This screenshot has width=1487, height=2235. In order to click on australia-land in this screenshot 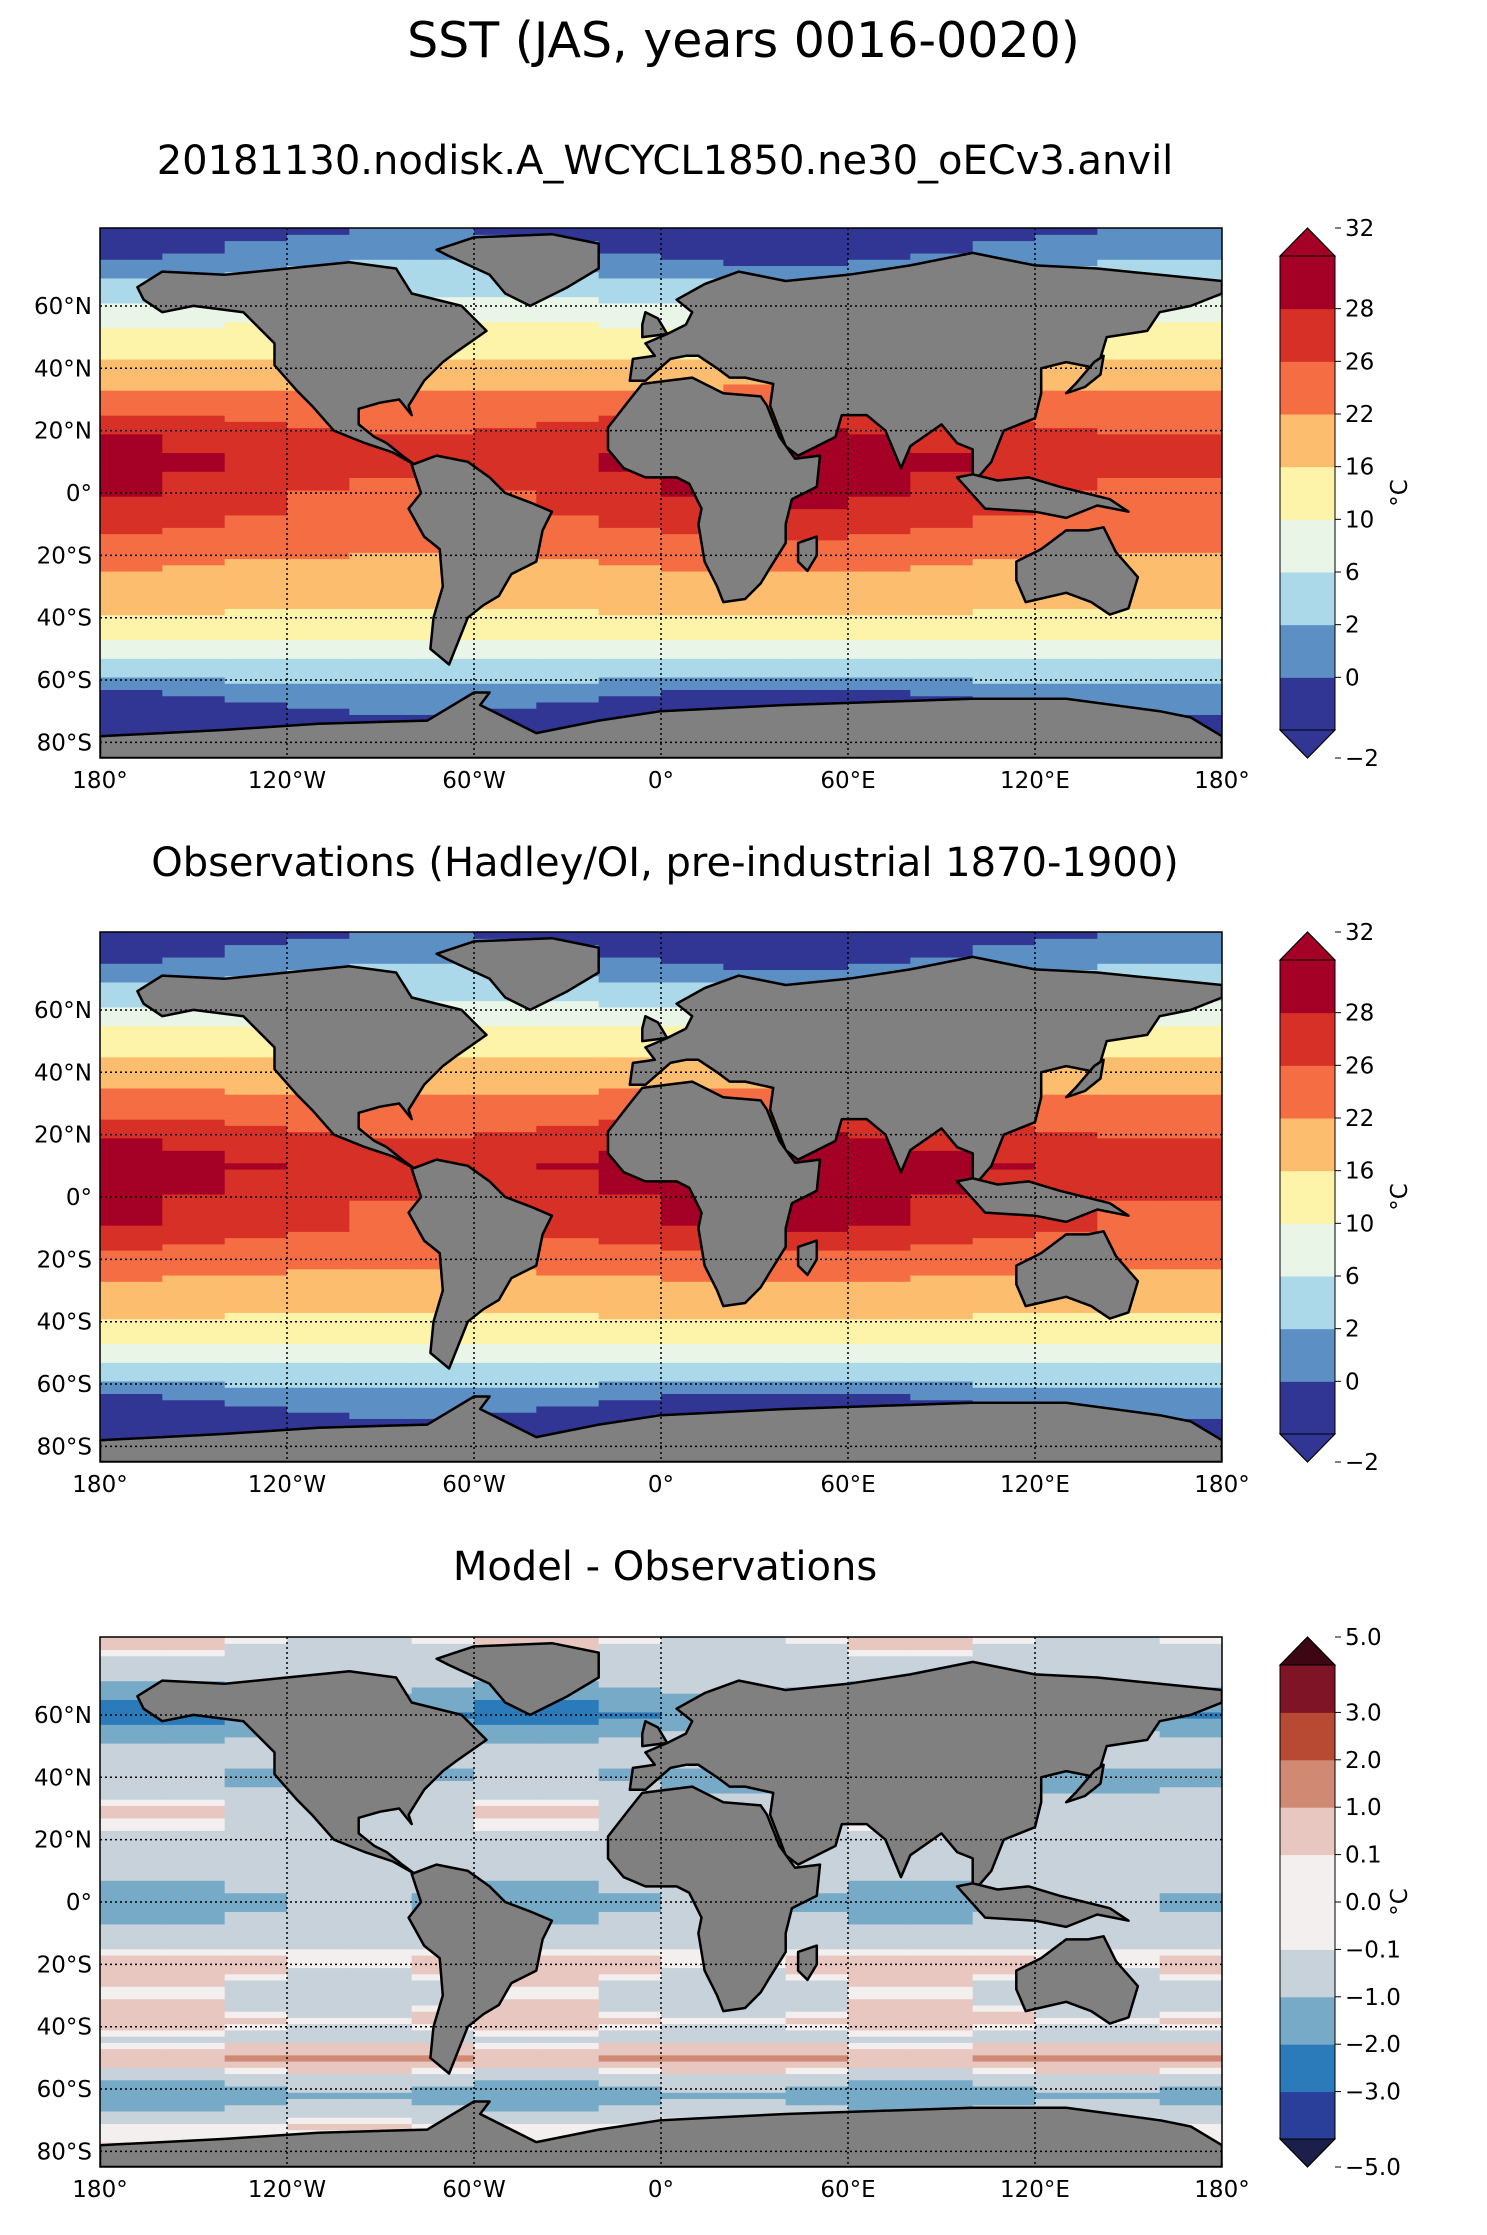, I will do `click(1077, 1980)`.